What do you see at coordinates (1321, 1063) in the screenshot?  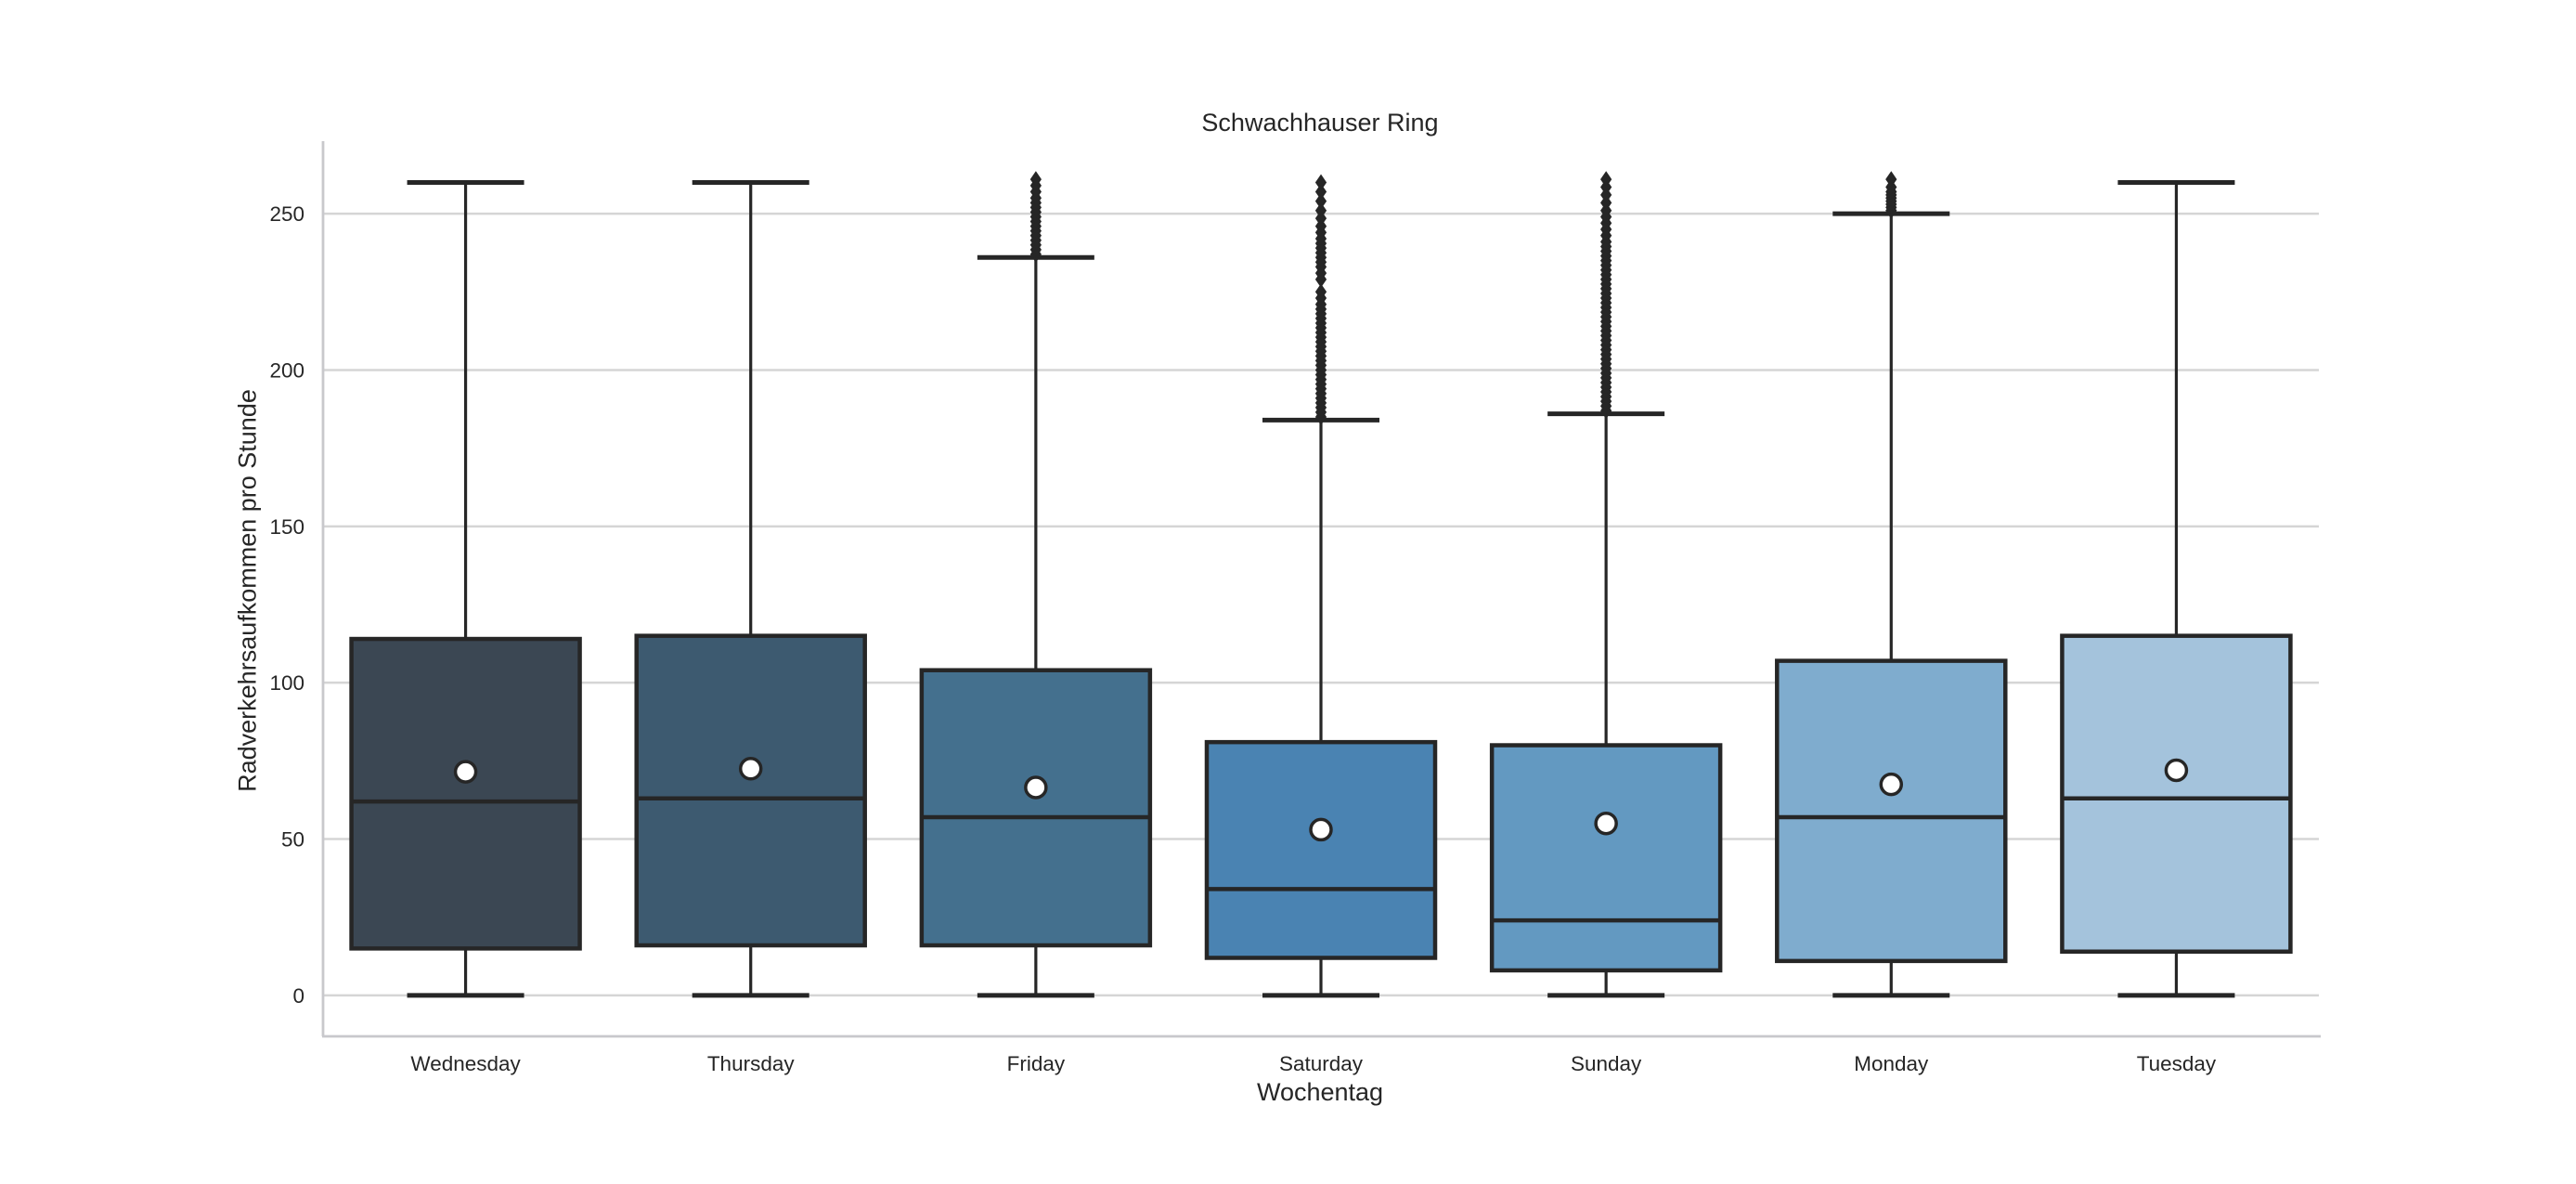 I see `x-tick-label-saturday: Saturday` at bounding box center [1321, 1063].